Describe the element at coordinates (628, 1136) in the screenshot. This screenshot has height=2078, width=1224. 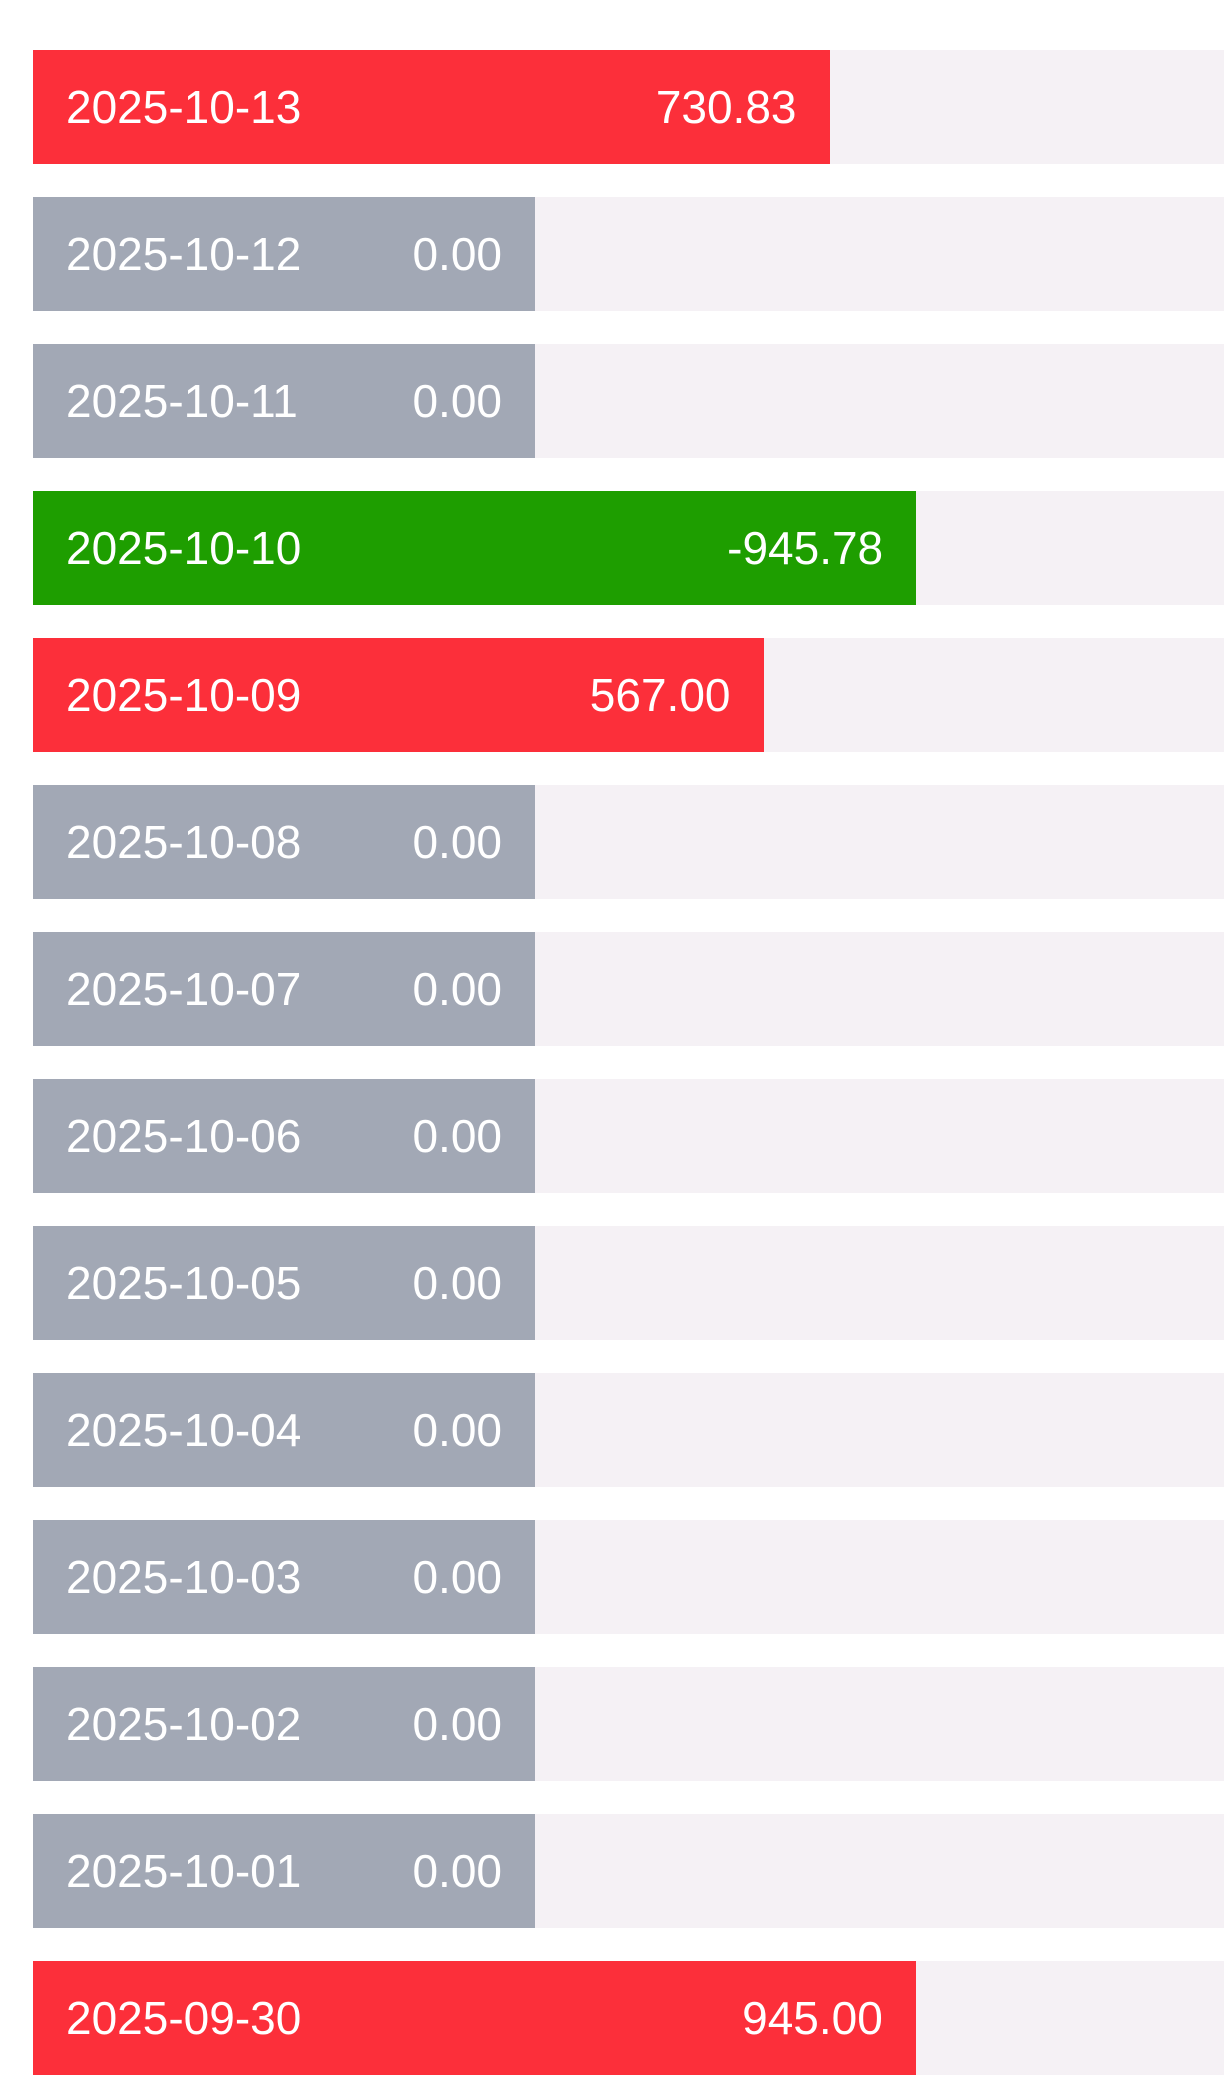
I see `row-track: 2025-10-06 0.00` at that location.